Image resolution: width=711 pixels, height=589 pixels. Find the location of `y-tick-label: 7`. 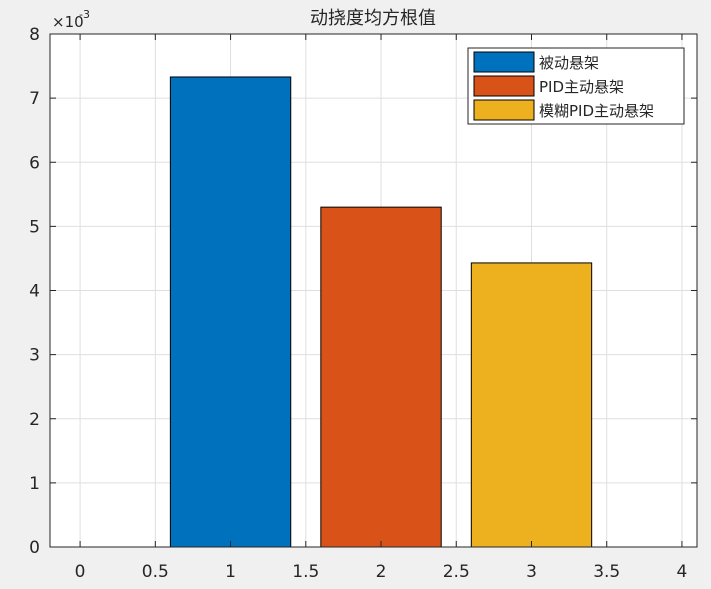

y-tick-label: 7 is located at coordinates (34, 99).